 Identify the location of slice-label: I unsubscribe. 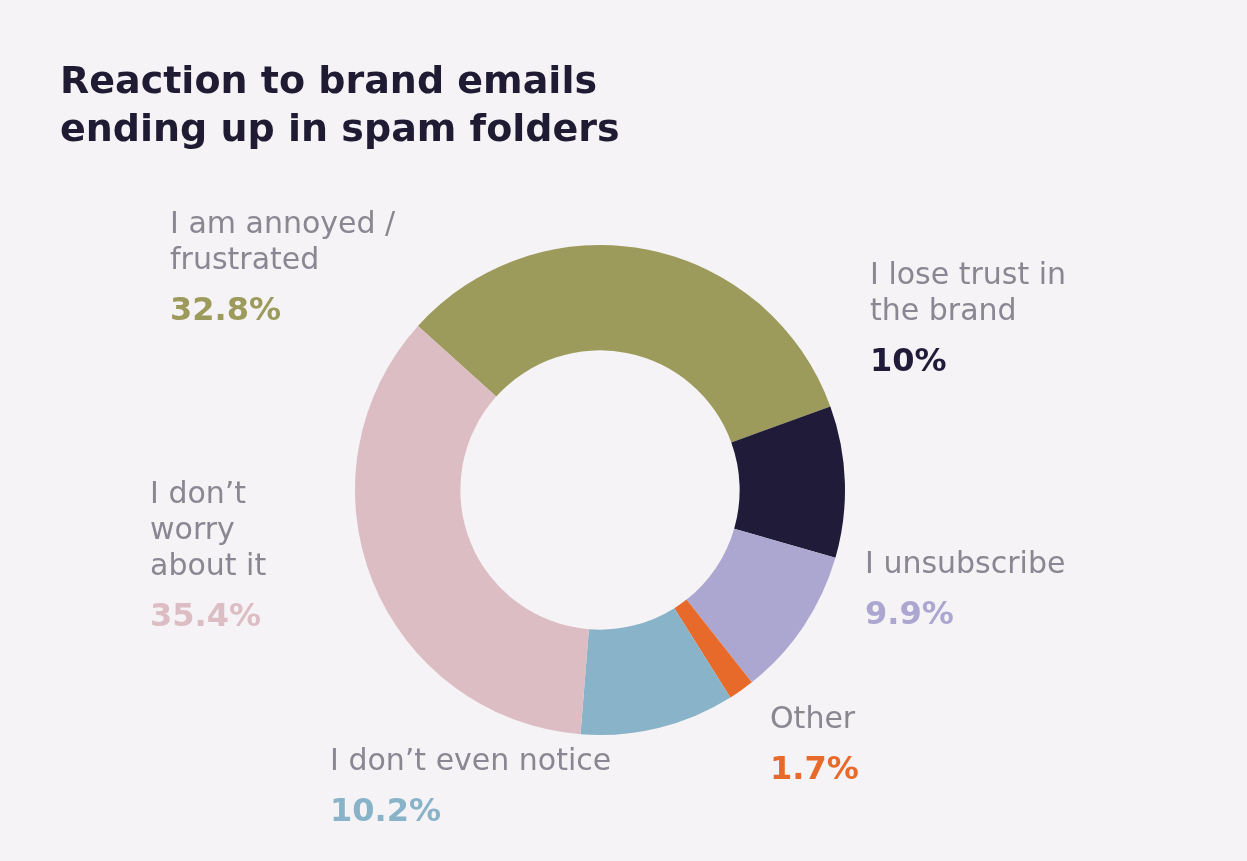
(966, 563).